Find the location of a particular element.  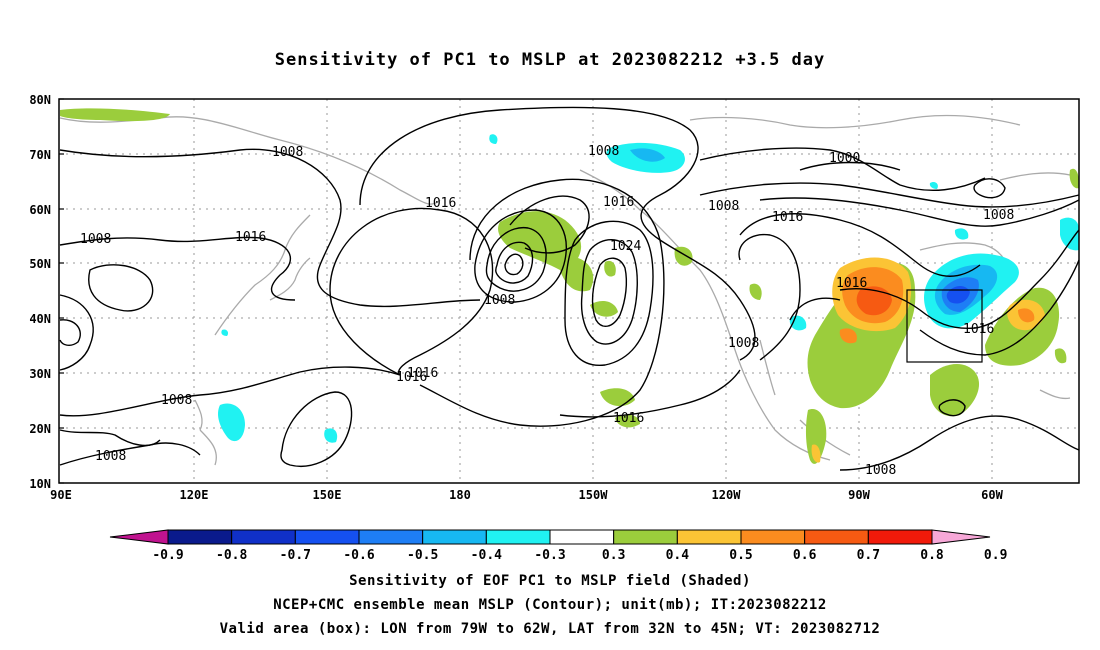

colorbar-label: 0.5 is located at coordinates (740, 555).